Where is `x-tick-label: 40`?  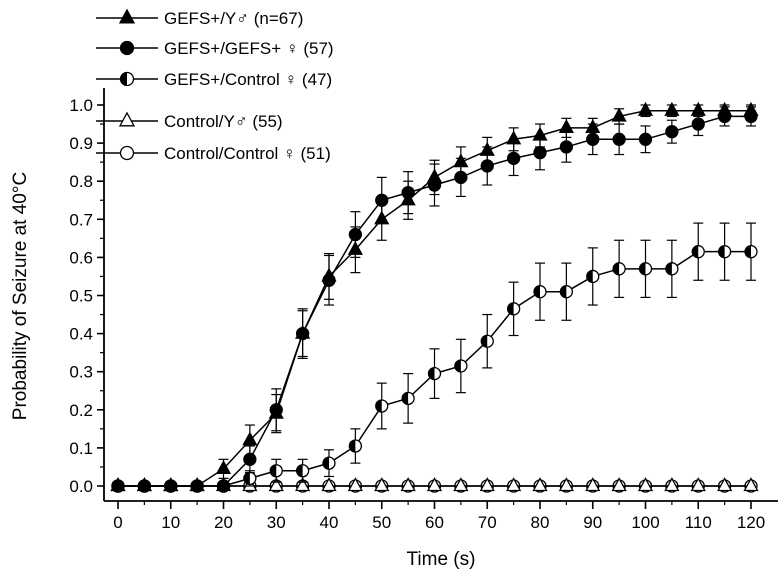
x-tick-label: 40 is located at coordinates (329, 522).